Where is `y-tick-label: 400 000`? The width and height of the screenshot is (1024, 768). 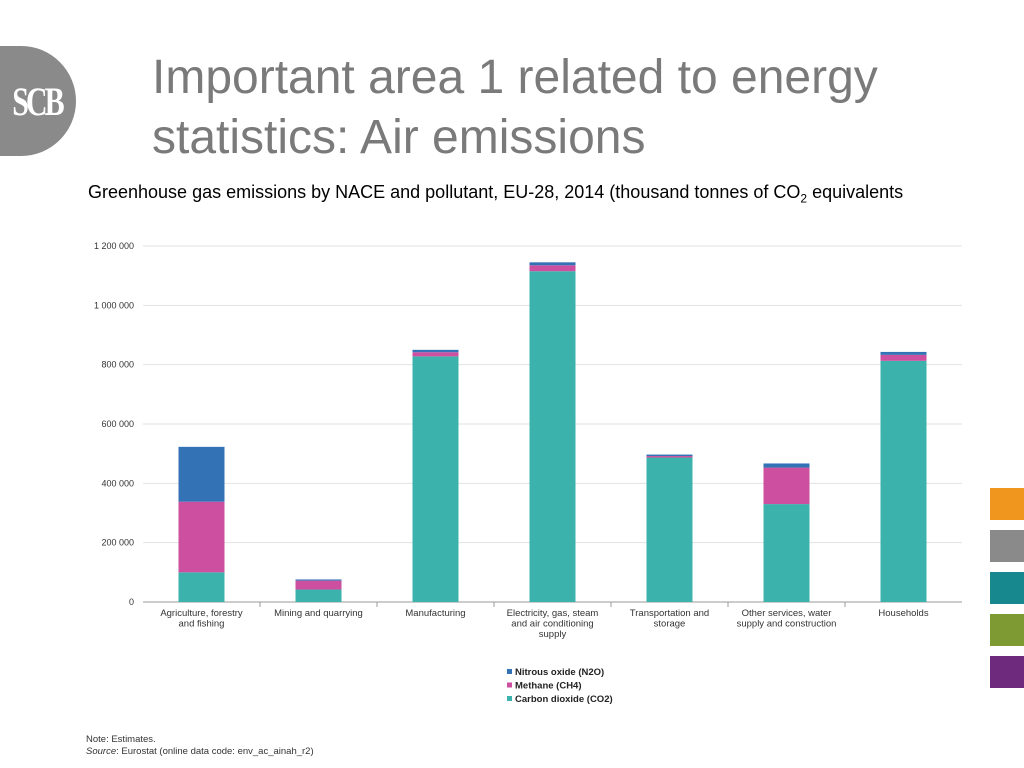
y-tick-label: 400 000 is located at coordinates (117, 483).